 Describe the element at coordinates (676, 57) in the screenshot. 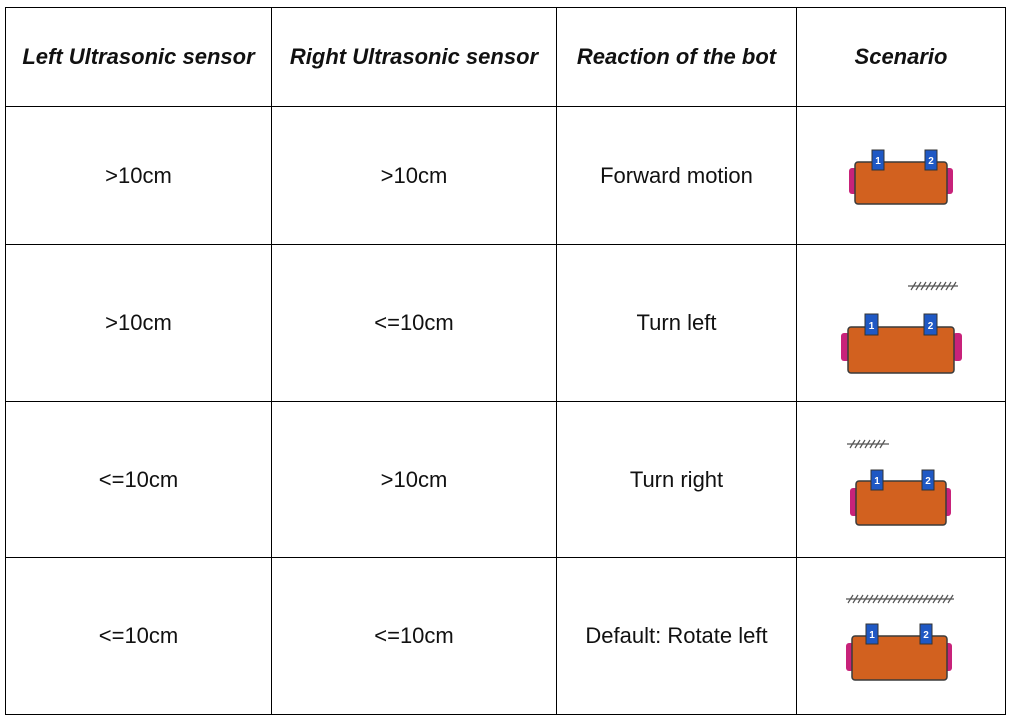

I see `header-reaction: Reaction of the bot` at that location.